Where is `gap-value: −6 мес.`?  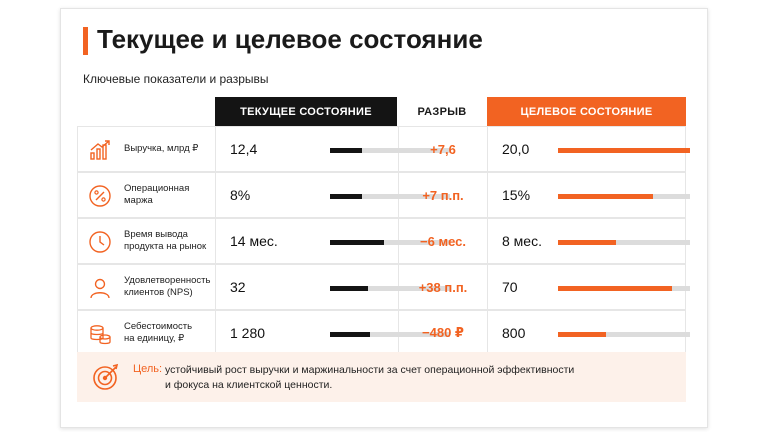 gap-value: −6 мес. is located at coordinates (443, 241).